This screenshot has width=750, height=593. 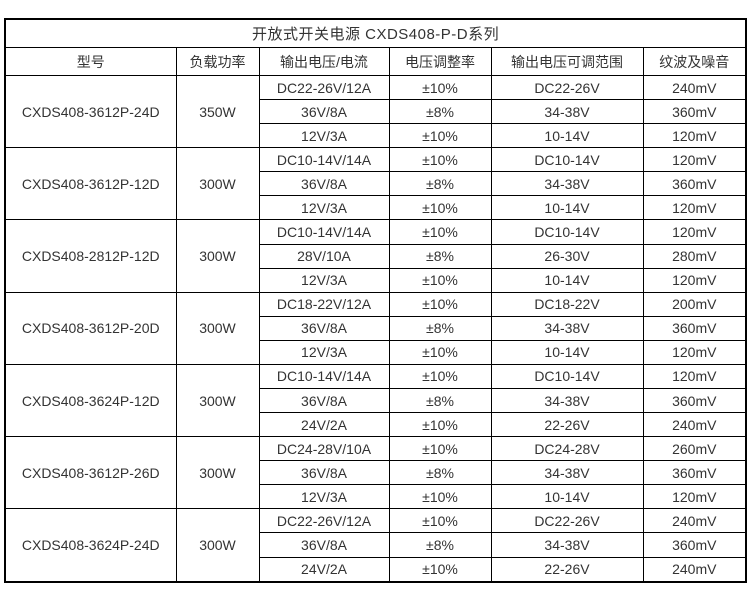 I want to click on adjustable-range-cell: DC24-28V, so click(x=567, y=449).